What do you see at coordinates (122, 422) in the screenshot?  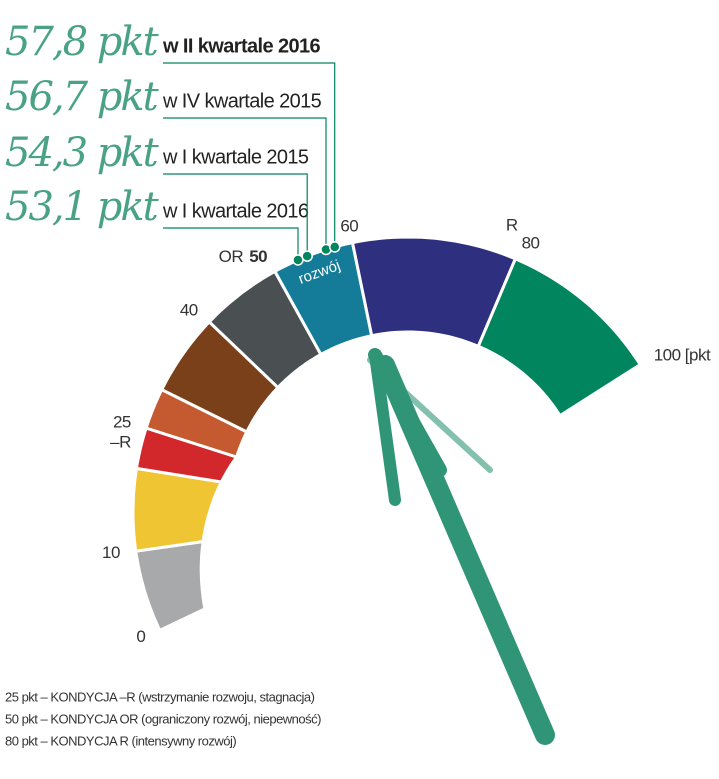 I see `tick-label: 25` at bounding box center [122, 422].